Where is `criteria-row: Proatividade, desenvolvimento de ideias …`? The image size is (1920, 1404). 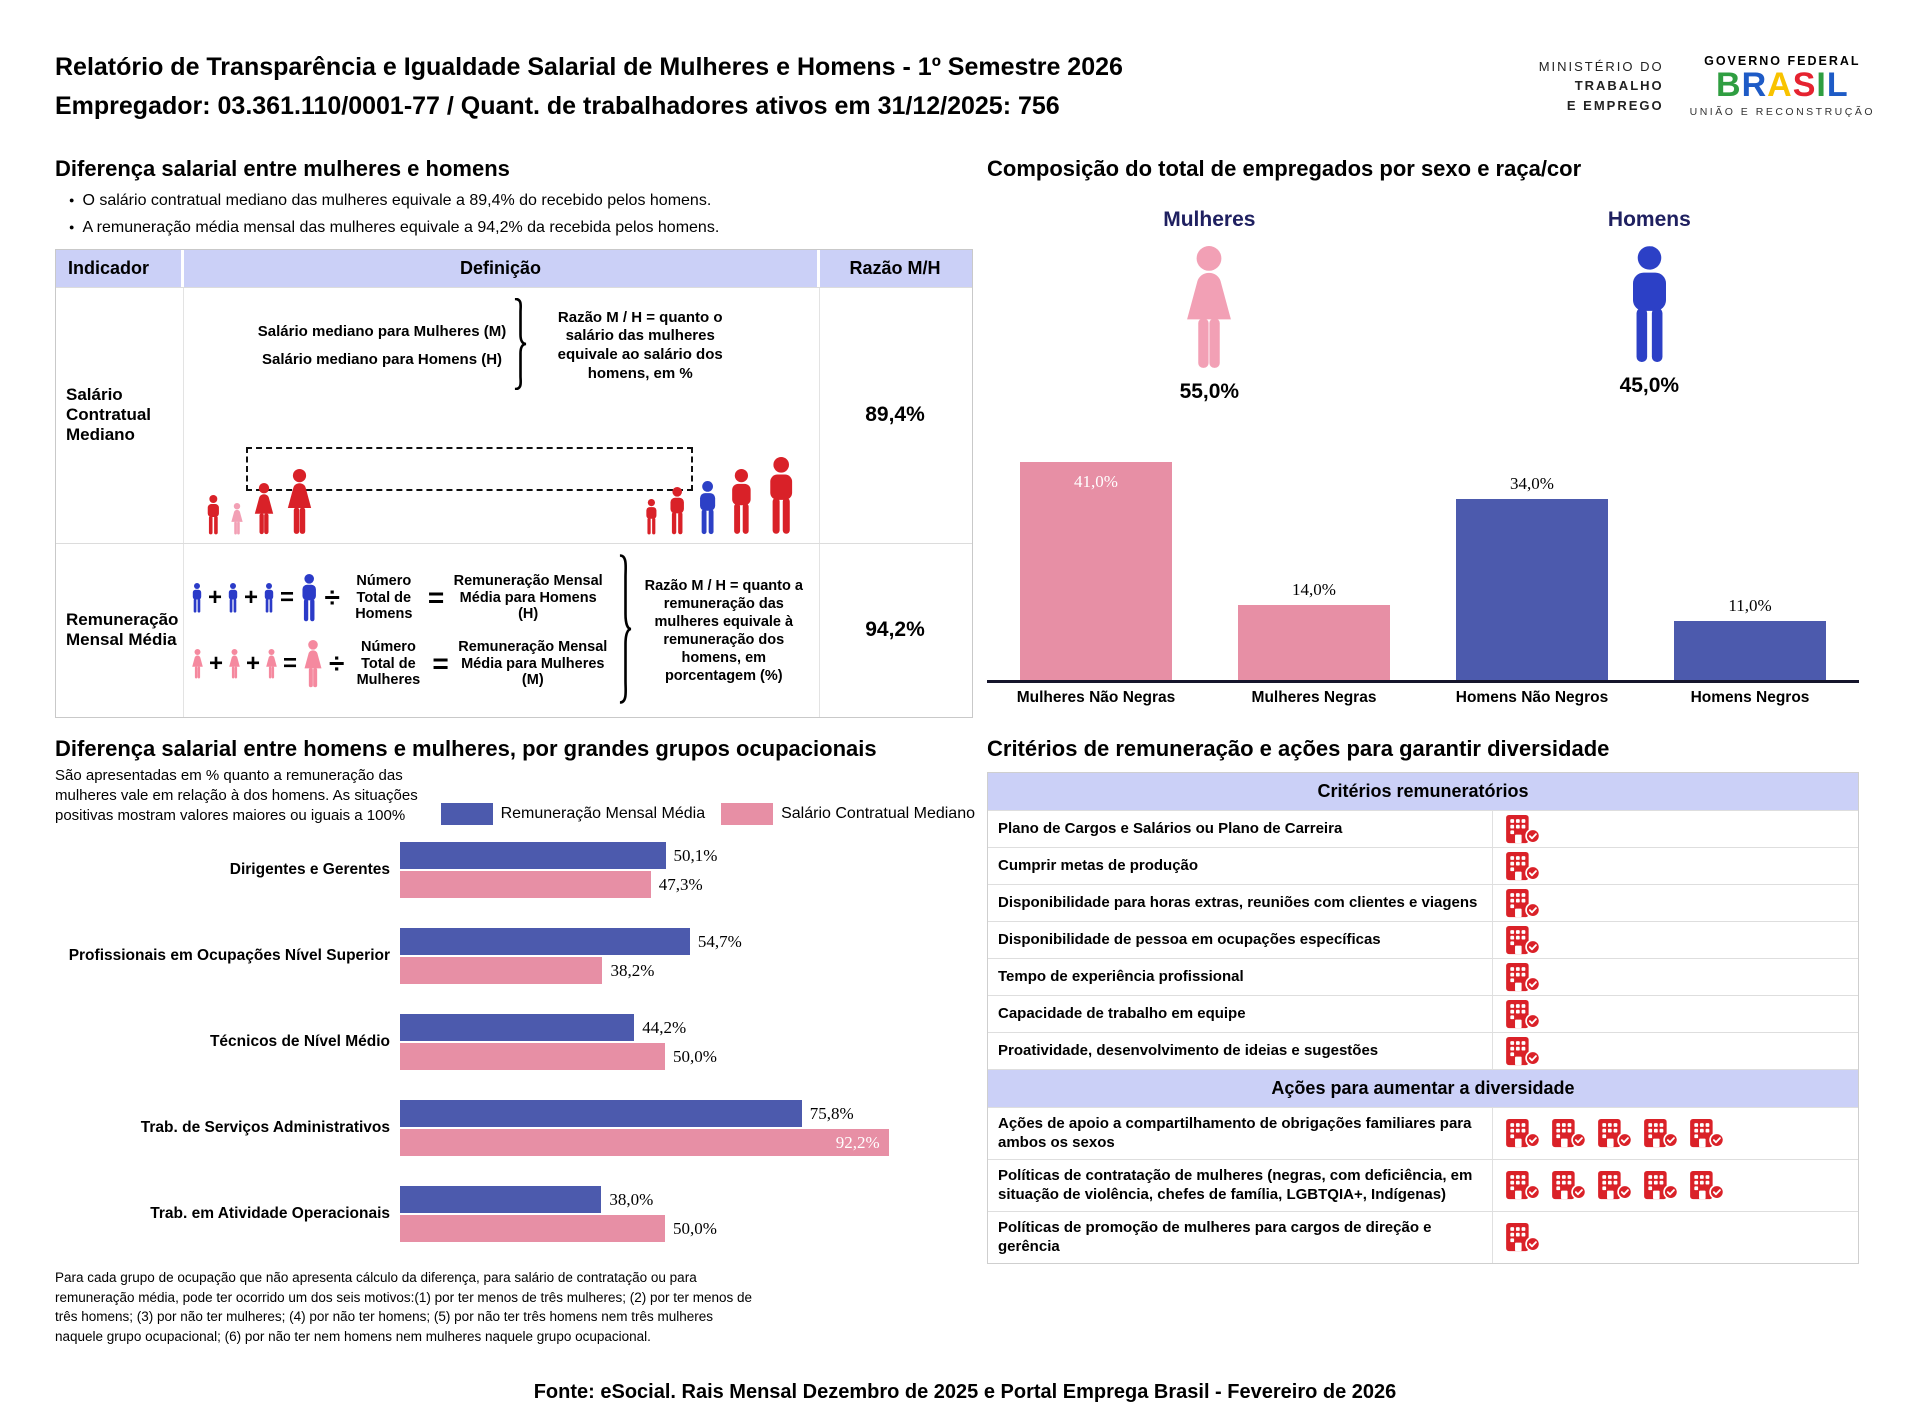 criteria-row: Proatividade, desenvolvimento de ideias … is located at coordinates (1423, 1050).